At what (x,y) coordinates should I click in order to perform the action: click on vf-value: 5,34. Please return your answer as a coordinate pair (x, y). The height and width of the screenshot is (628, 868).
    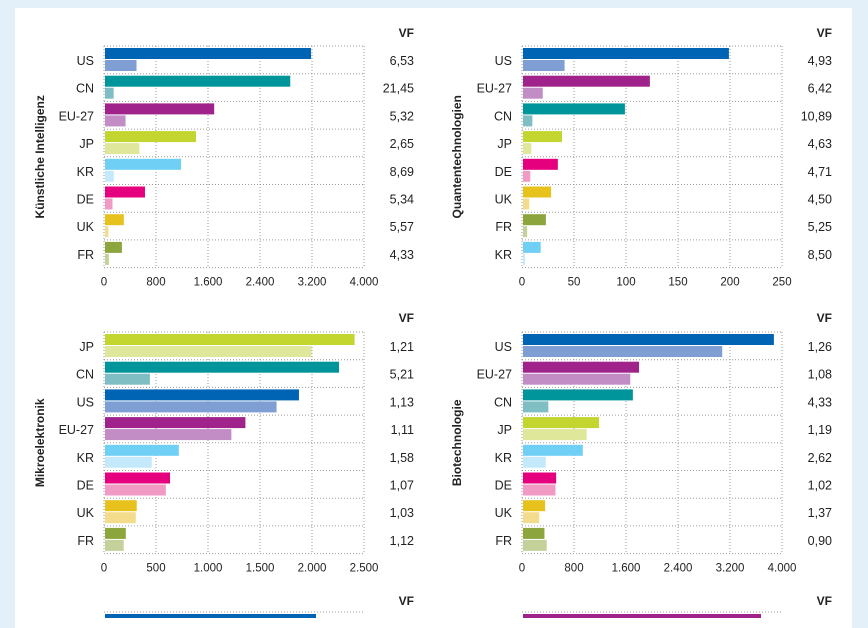
    Looking at the image, I should click on (402, 200).